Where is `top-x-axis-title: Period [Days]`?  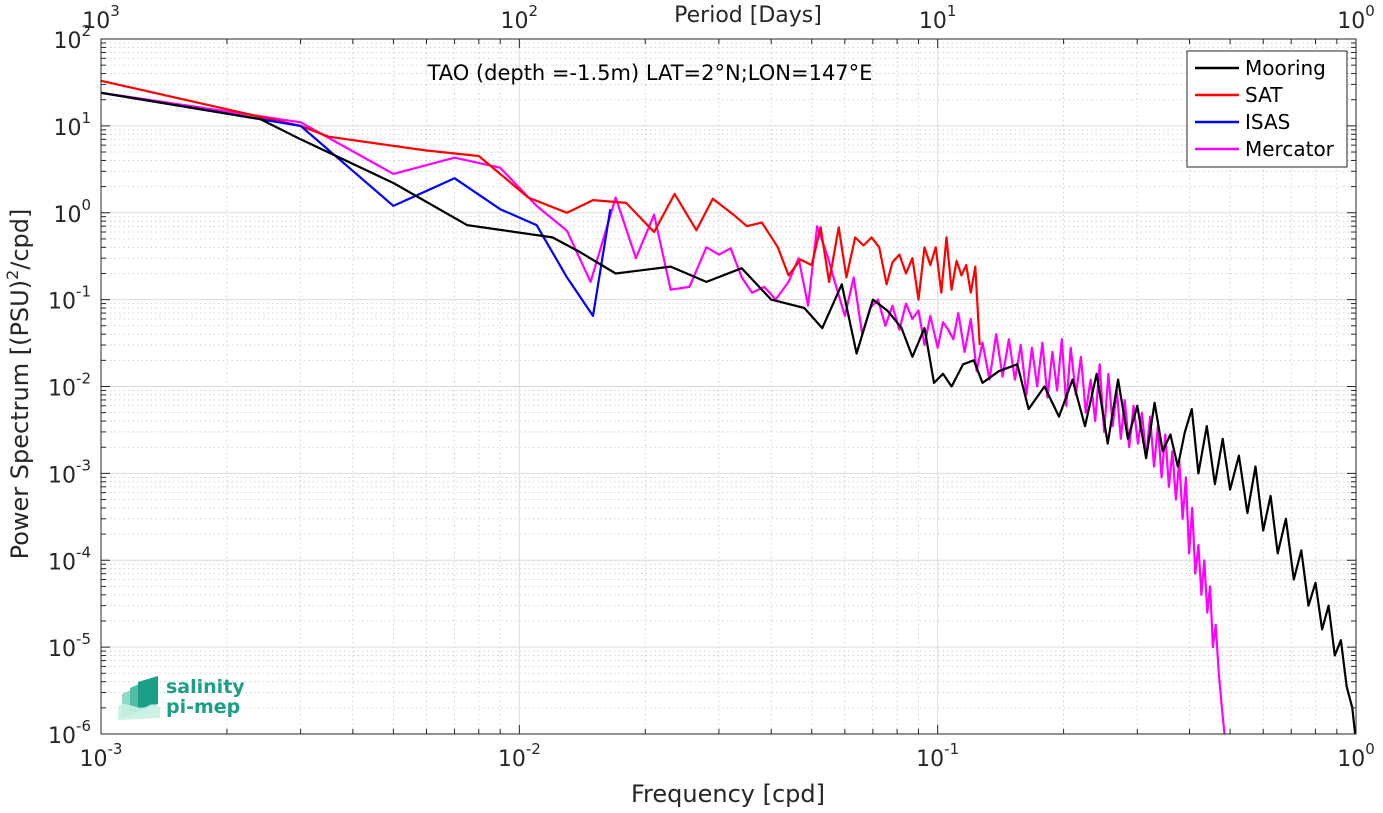
top-x-axis-title: Period [Days] is located at coordinates (748, 15).